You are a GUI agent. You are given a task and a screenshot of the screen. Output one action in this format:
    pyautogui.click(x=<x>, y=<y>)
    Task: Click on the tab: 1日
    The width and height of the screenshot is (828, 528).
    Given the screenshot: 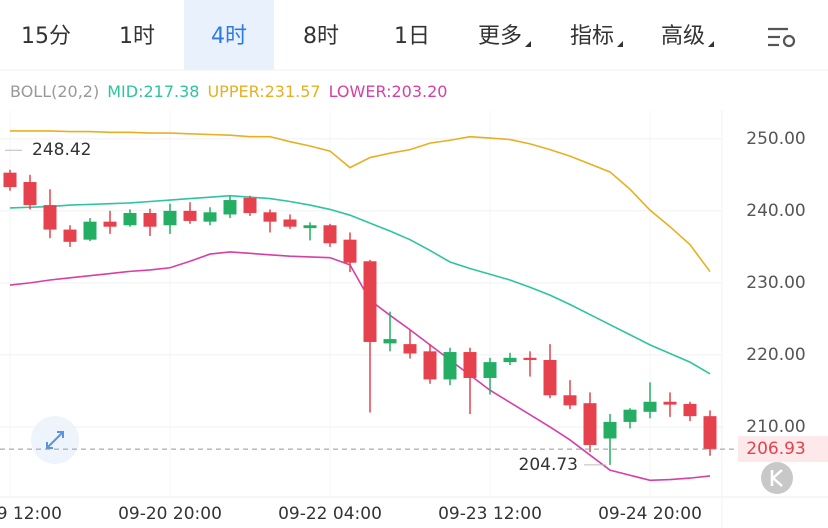 What is the action you would take?
    pyautogui.click(x=412, y=36)
    